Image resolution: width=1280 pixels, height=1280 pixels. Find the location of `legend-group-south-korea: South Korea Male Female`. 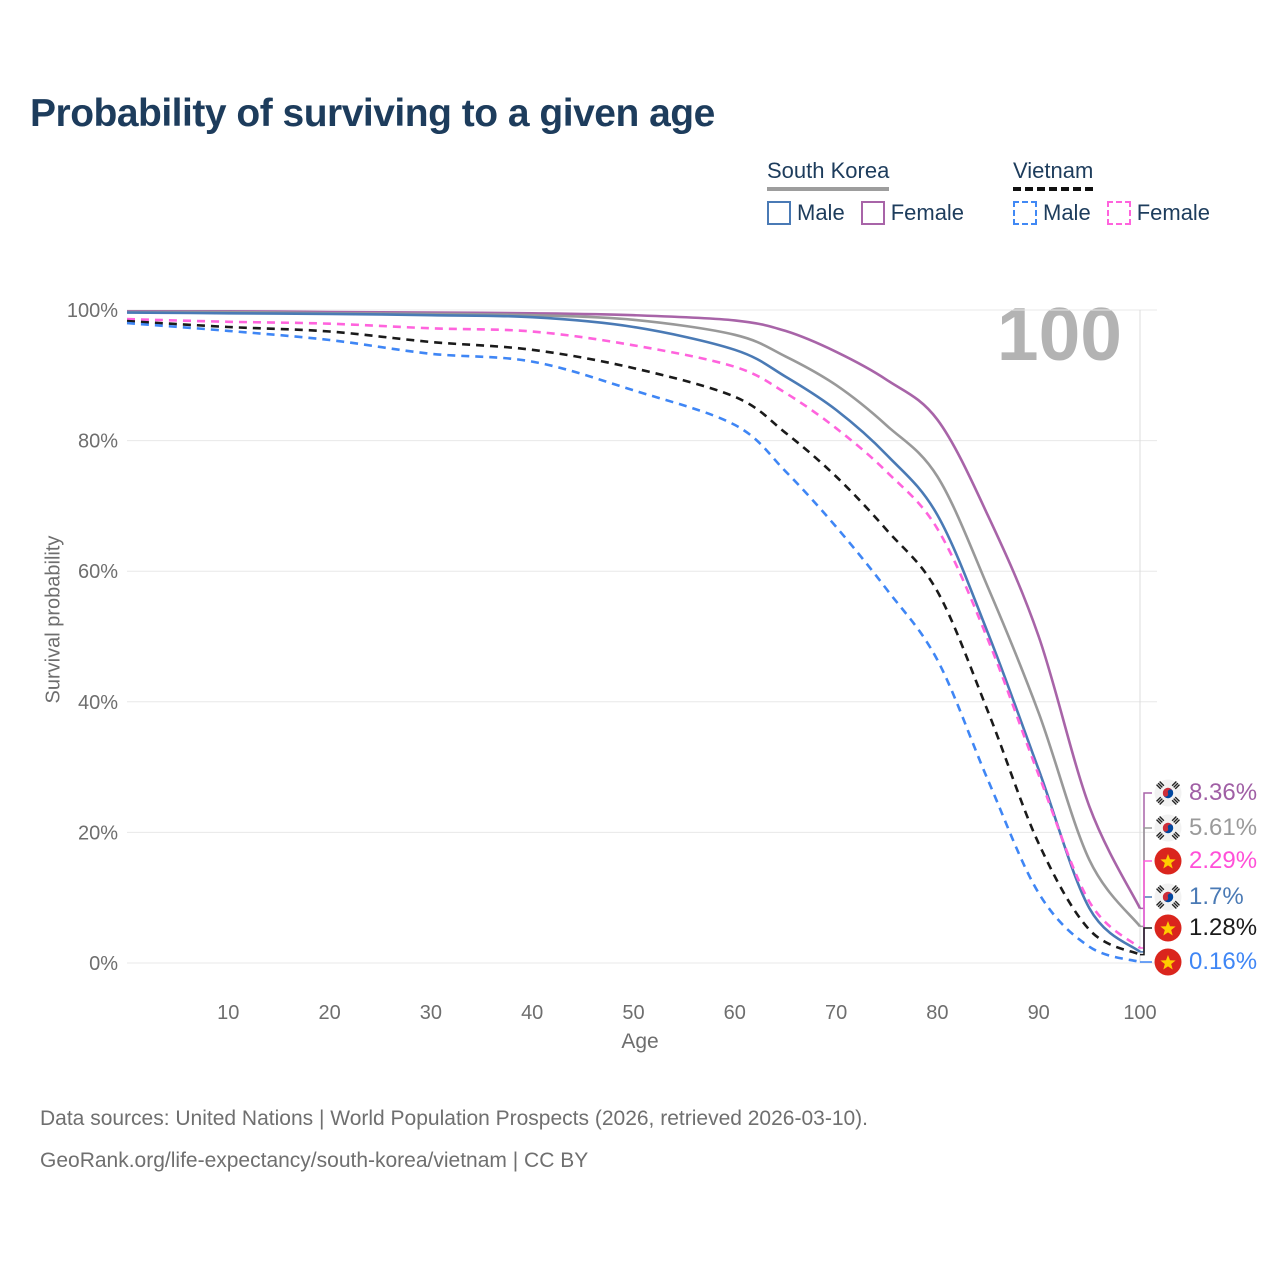

legend-group-south-korea: South Korea Male Female is located at coordinates (873, 192).